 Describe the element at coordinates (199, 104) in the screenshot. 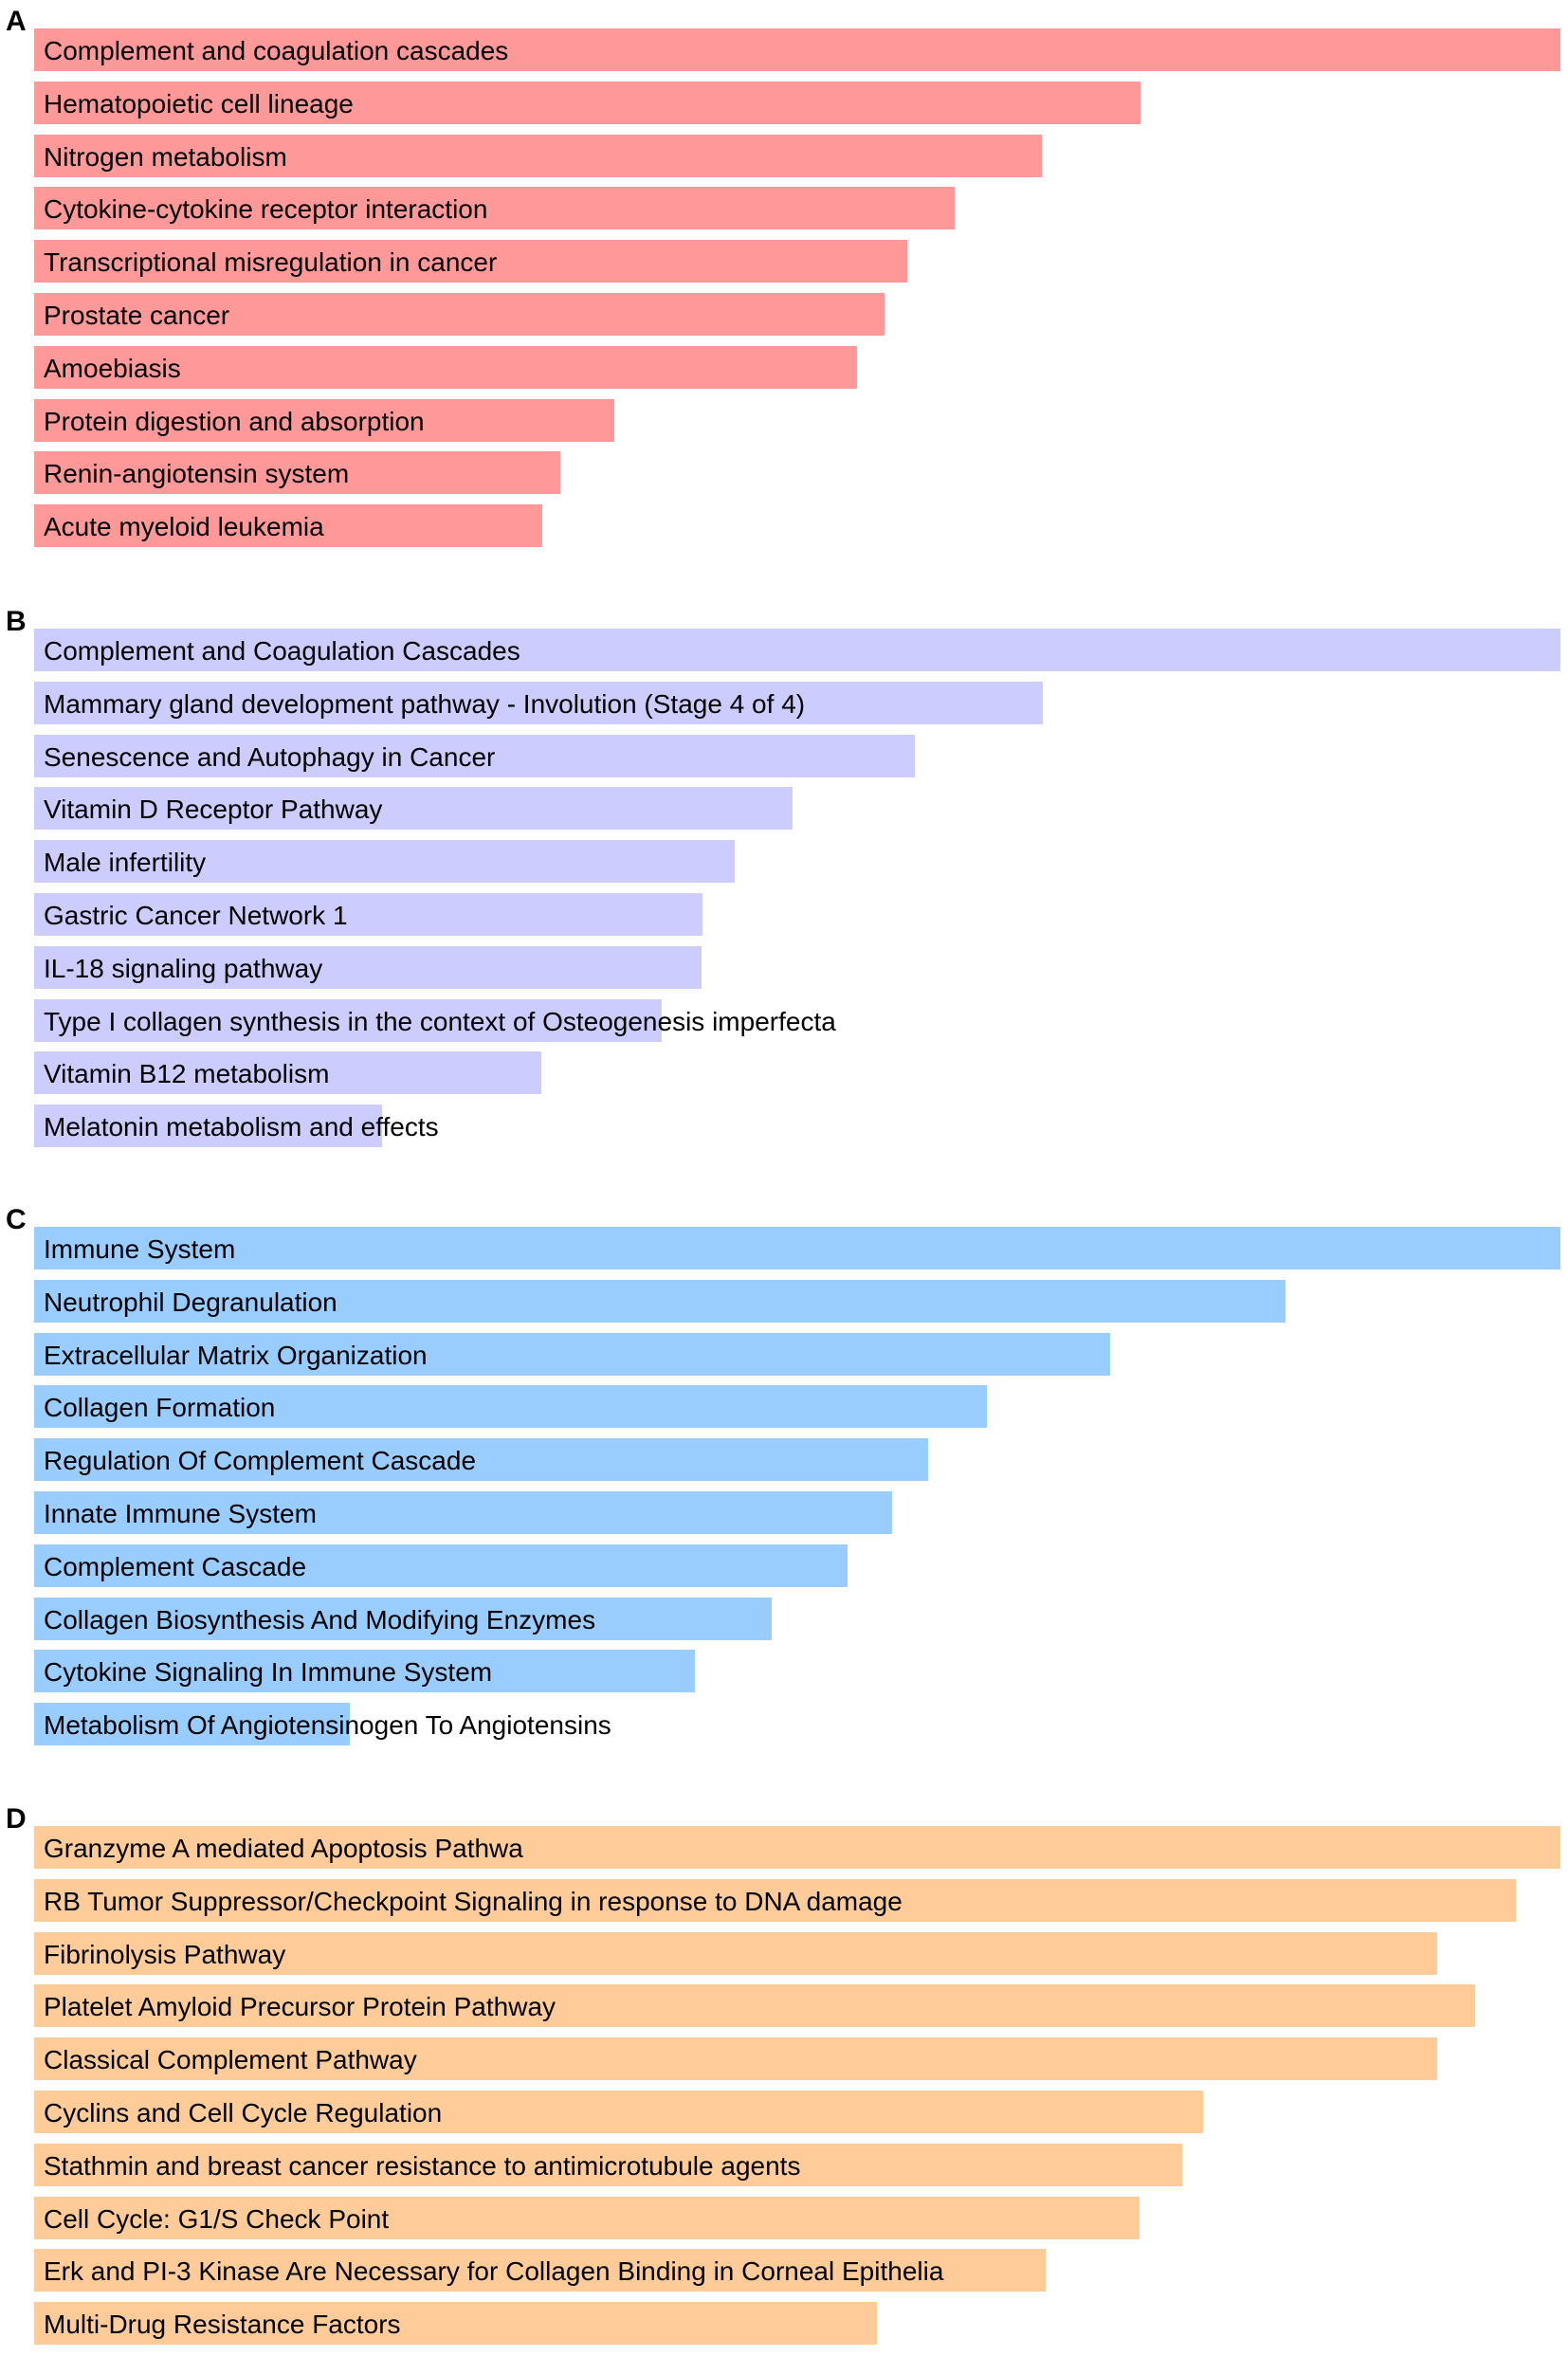

I see `bar-label-a-2: Hematopoietic cell lineage` at that location.